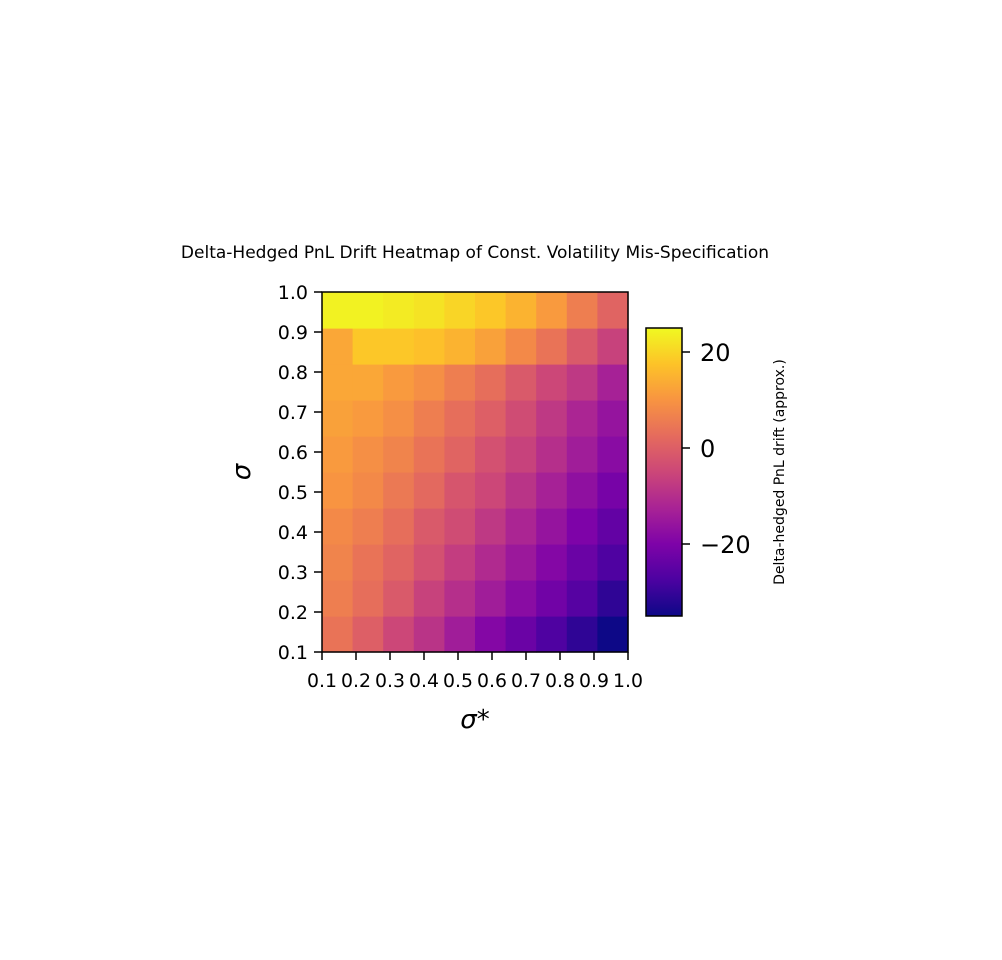 The image size is (1002, 960). What do you see at coordinates (475, 672) in the screenshot?
I see `x-axis-ticks: 0.1 0.2 0.3 0.4 0.5 0.6 0.7 0.8 0.9 1.0` at bounding box center [475, 672].